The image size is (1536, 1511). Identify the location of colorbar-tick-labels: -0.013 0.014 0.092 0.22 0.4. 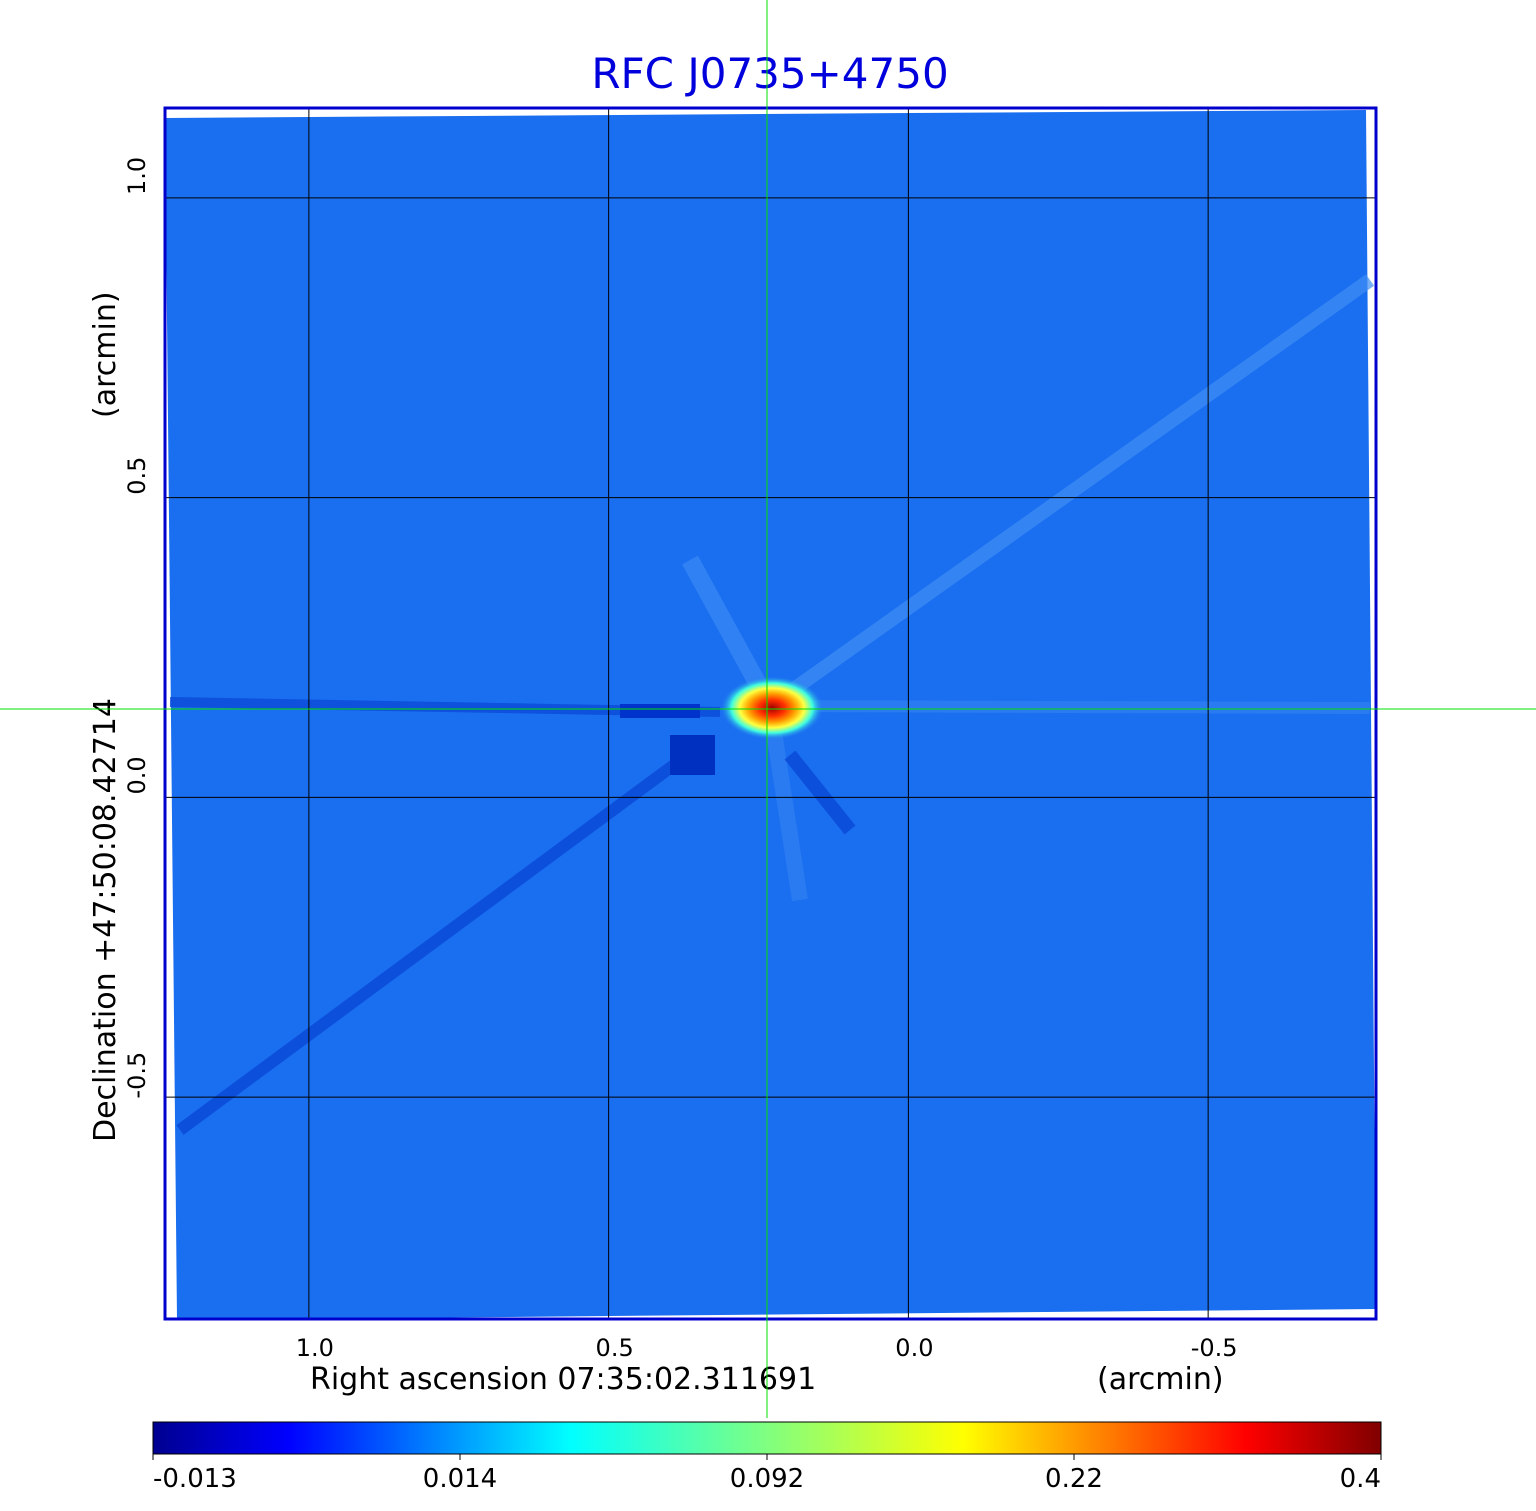
(767, 1474).